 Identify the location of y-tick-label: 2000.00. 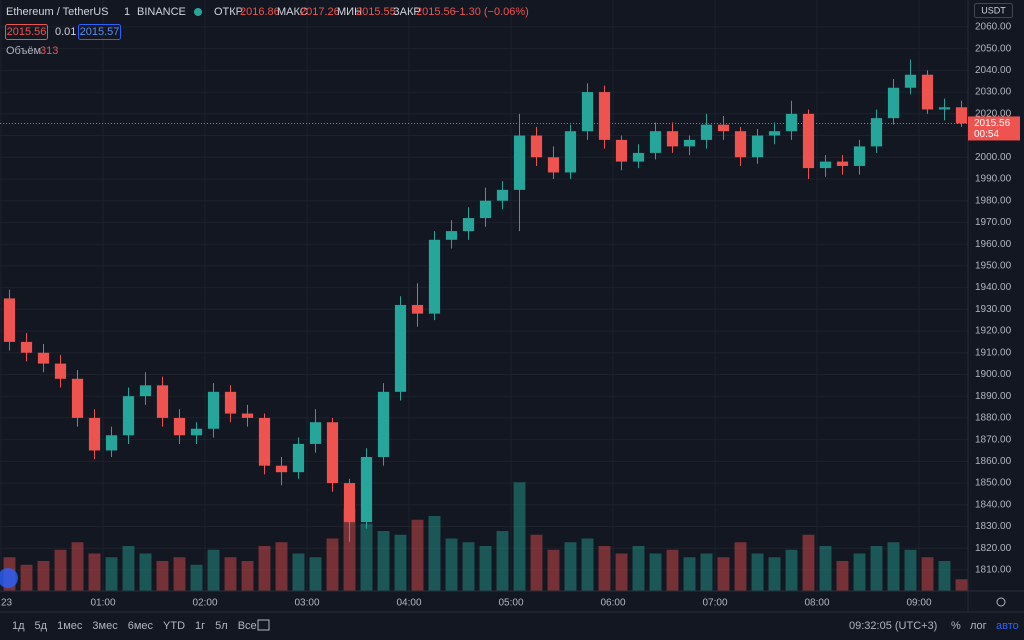
(993, 157).